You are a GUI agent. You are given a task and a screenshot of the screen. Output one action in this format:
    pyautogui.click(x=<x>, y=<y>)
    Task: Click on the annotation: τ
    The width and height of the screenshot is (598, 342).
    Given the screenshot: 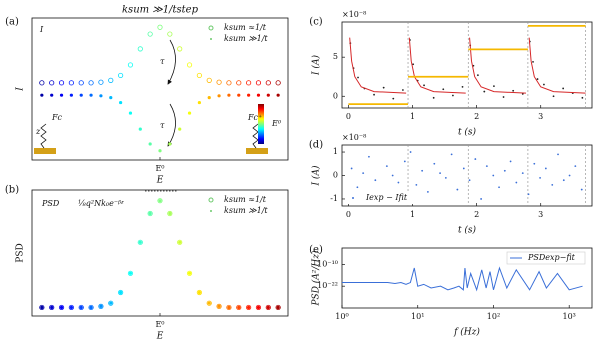 What is the action you would take?
    pyautogui.click(x=162, y=125)
    